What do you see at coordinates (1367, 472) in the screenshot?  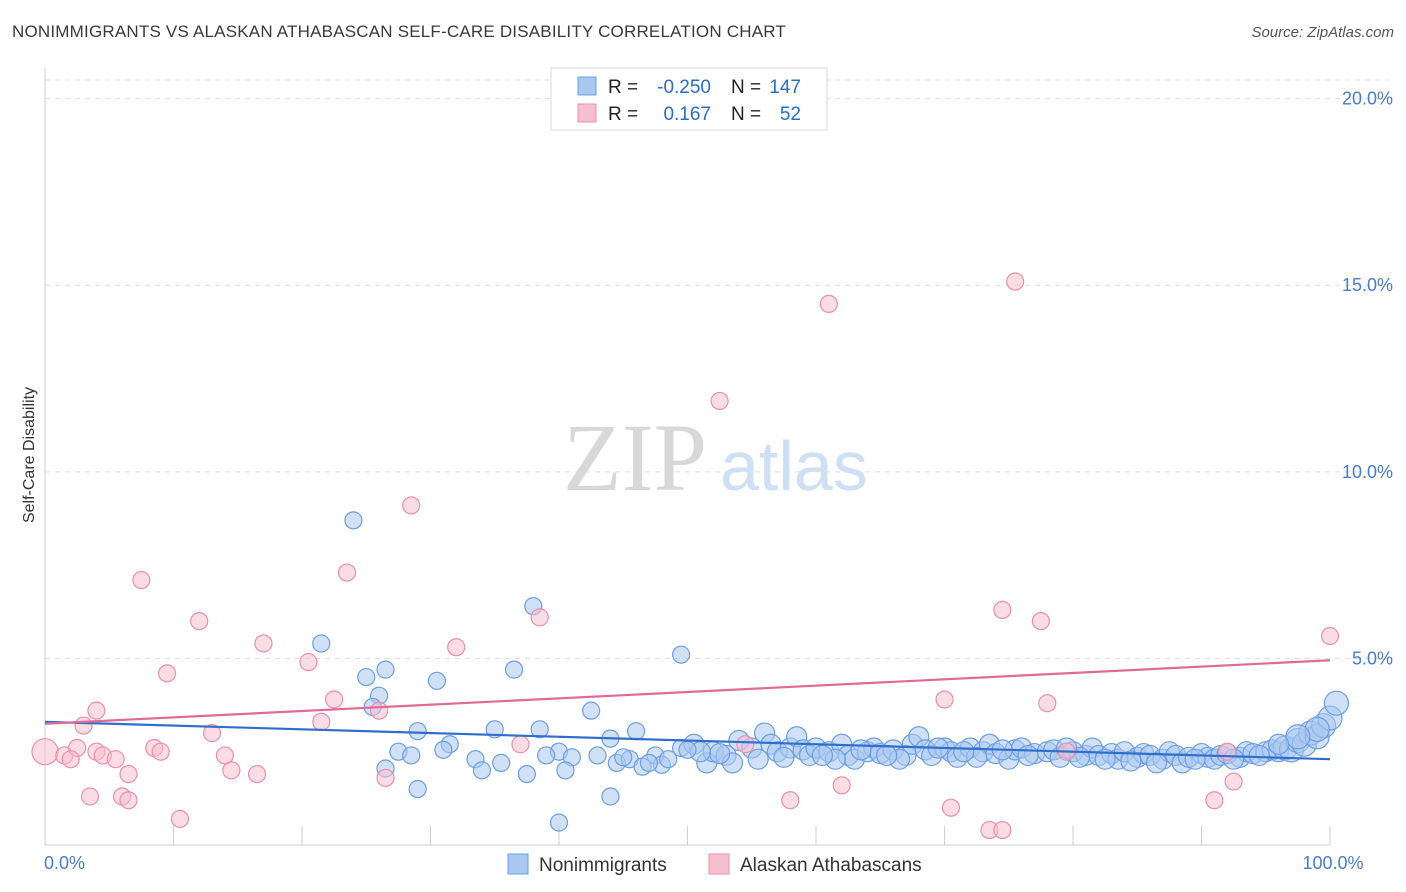 I see `y-tick-label: 10.0%` at bounding box center [1367, 472].